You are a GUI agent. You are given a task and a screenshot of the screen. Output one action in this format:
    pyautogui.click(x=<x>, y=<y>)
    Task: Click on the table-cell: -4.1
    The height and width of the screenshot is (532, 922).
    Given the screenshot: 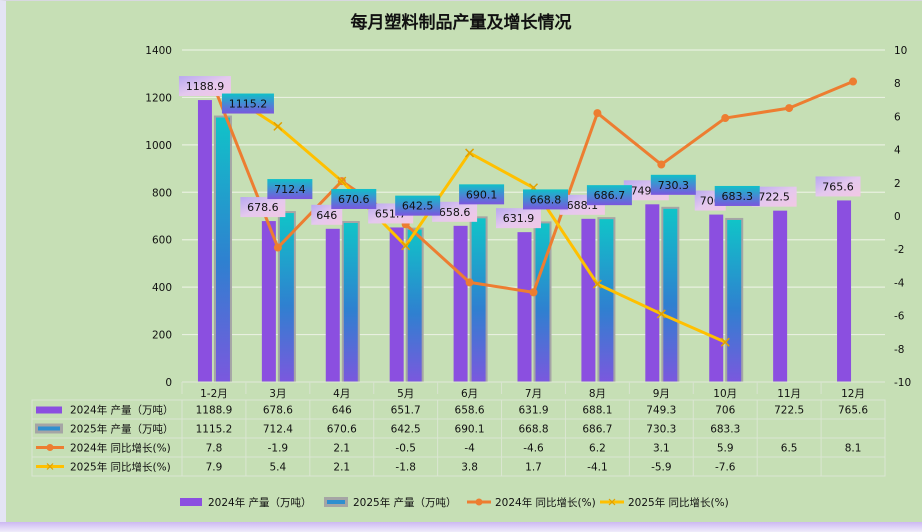 What is the action you would take?
    pyautogui.click(x=597, y=468)
    